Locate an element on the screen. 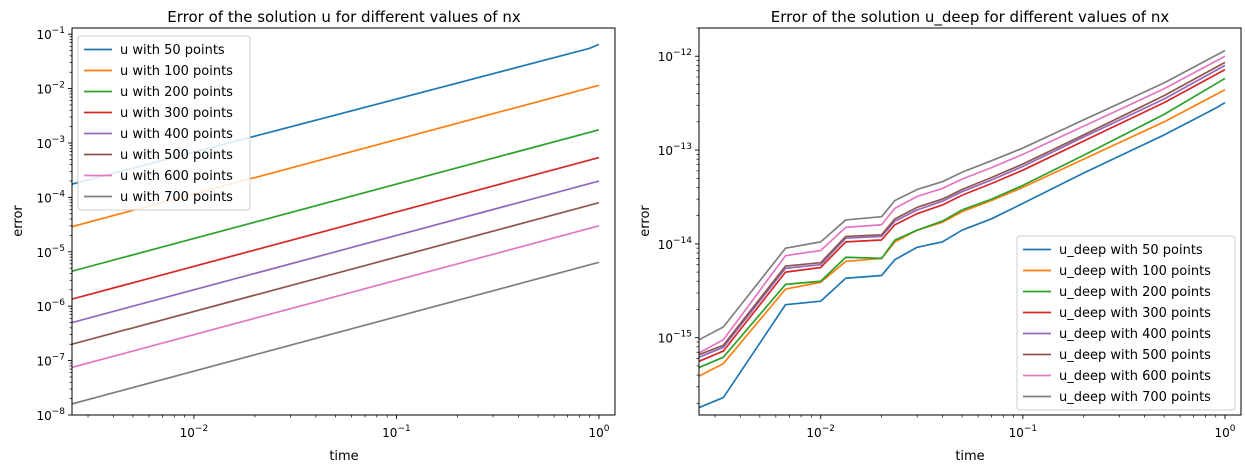 Image resolution: width=1245 pixels, height=473 pixels. legend-label: u_deep with 300 points is located at coordinates (1135, 313).